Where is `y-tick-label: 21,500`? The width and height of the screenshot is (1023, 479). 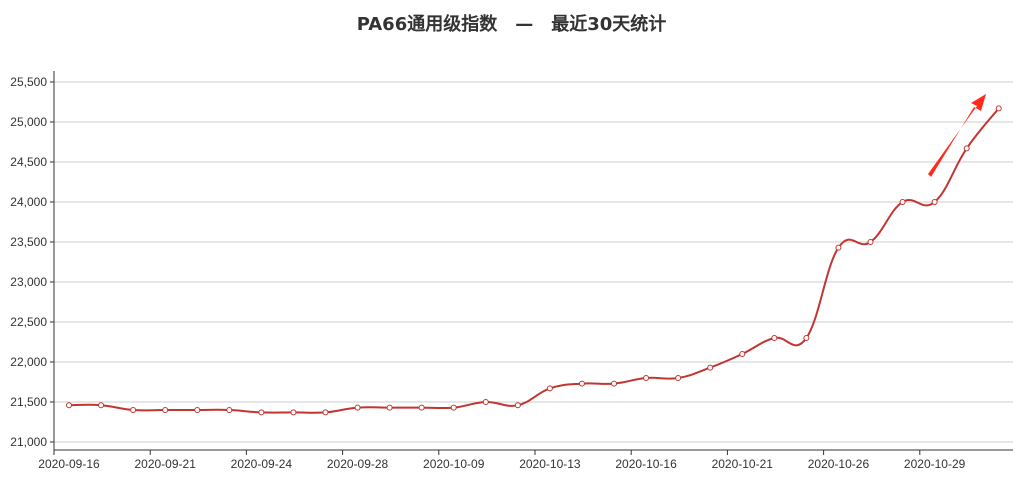
y-tick-label: 21,500 is located at coordinates (28, 402).